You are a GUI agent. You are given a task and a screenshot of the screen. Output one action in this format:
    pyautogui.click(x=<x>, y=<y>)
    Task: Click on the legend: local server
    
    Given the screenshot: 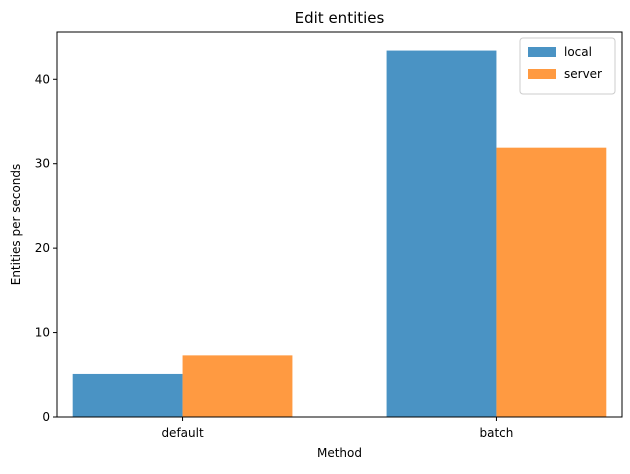 What is the action you would take?
    pyautogui.click(x=567, y=66)
    